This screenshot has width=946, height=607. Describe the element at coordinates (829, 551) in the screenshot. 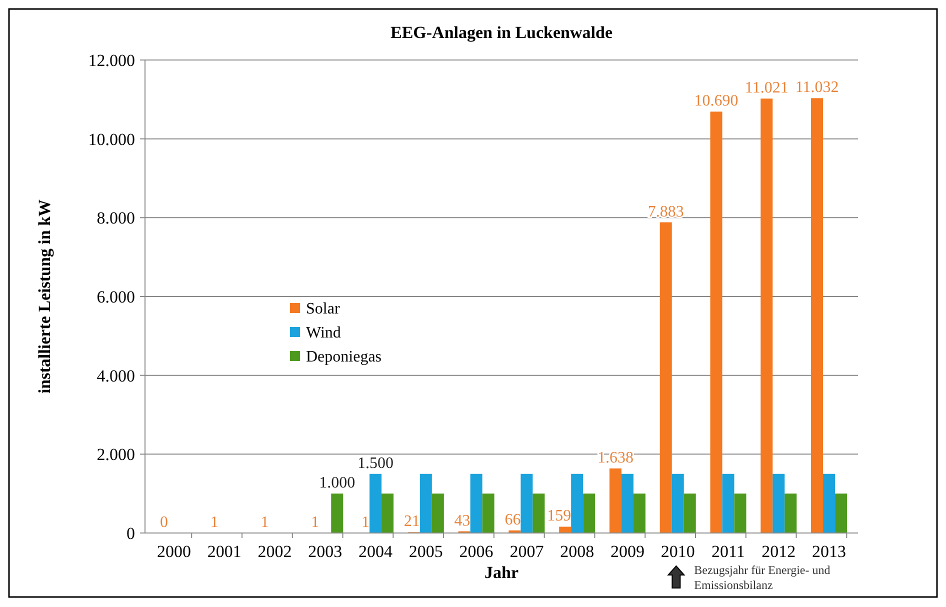

I see `x-tick-label: 2013` at that location.